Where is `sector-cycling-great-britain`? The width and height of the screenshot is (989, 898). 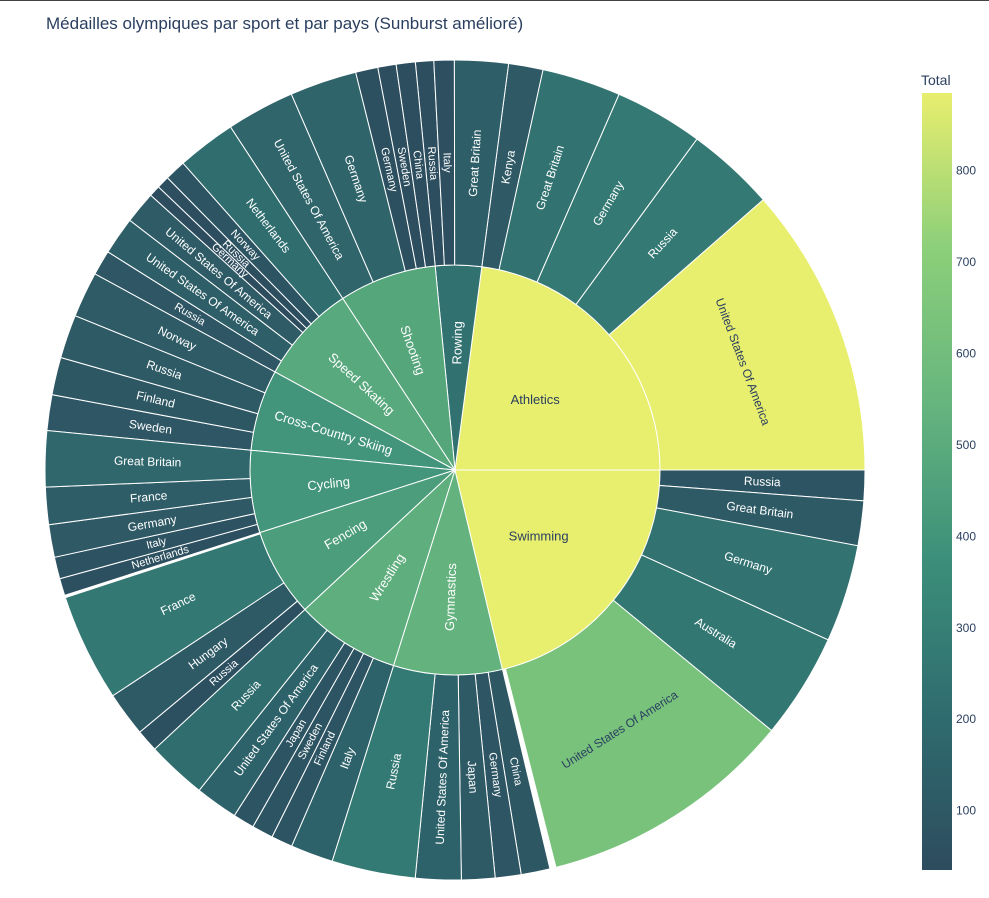 sector-cycling-great-britain is located at coordinates (148, 458).